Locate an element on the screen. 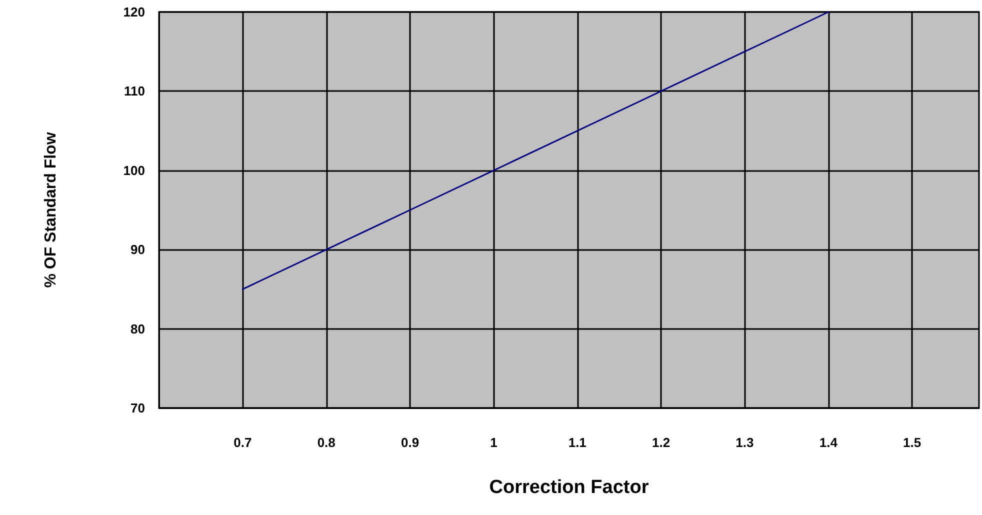  x-tick-label: 0.8 is located at coordinates (326, 442).